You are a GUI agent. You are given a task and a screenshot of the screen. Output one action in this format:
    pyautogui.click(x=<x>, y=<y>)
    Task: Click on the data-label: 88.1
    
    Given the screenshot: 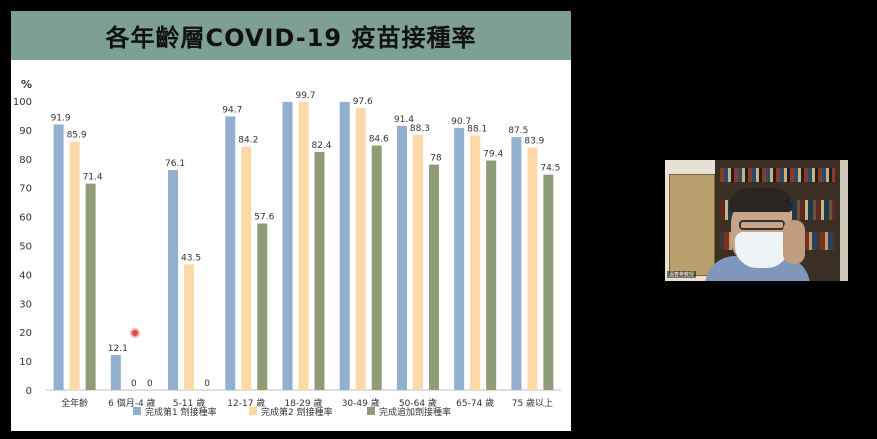 What is the action you would take?
    pyautogui.click(x=477, y=129)
    